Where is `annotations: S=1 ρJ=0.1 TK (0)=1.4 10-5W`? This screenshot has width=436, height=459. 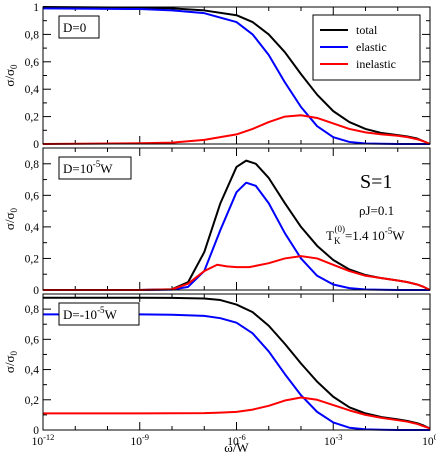
annotations: S=1 ρJ=0.1 TK (0)=1.4 10-5W is located at coordinates (365, 208).